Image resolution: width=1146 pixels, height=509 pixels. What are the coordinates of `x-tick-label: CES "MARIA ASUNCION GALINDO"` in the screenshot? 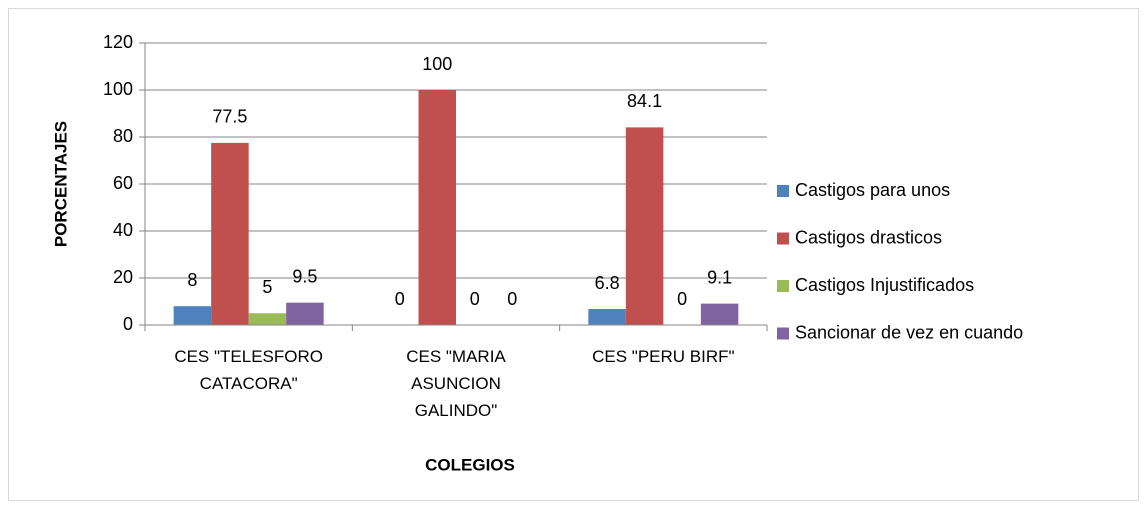 It's located at (456, 383).